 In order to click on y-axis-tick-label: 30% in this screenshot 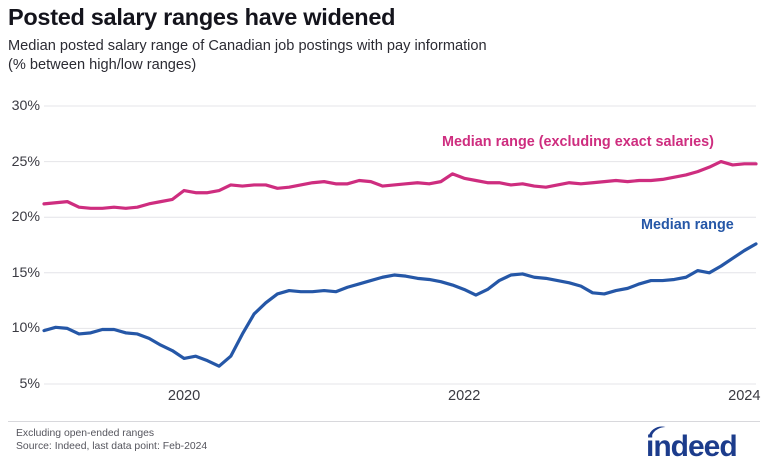, I will do `click(25, 106)`.